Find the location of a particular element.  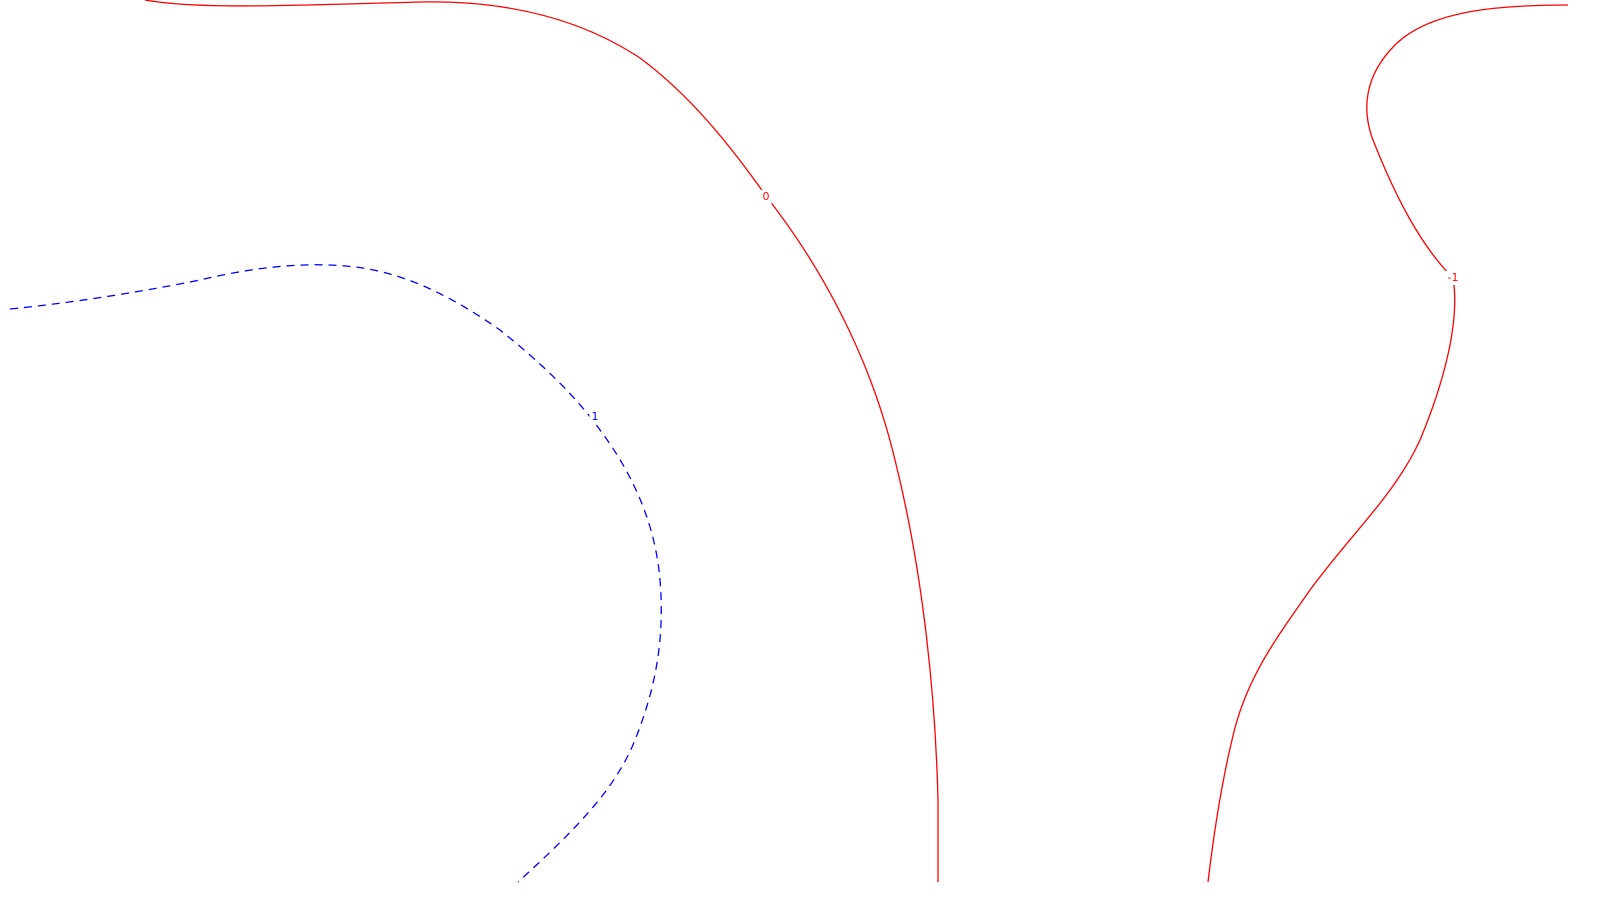

contour-label-bg-level-neg1 is located at coordinates (1453, 278).